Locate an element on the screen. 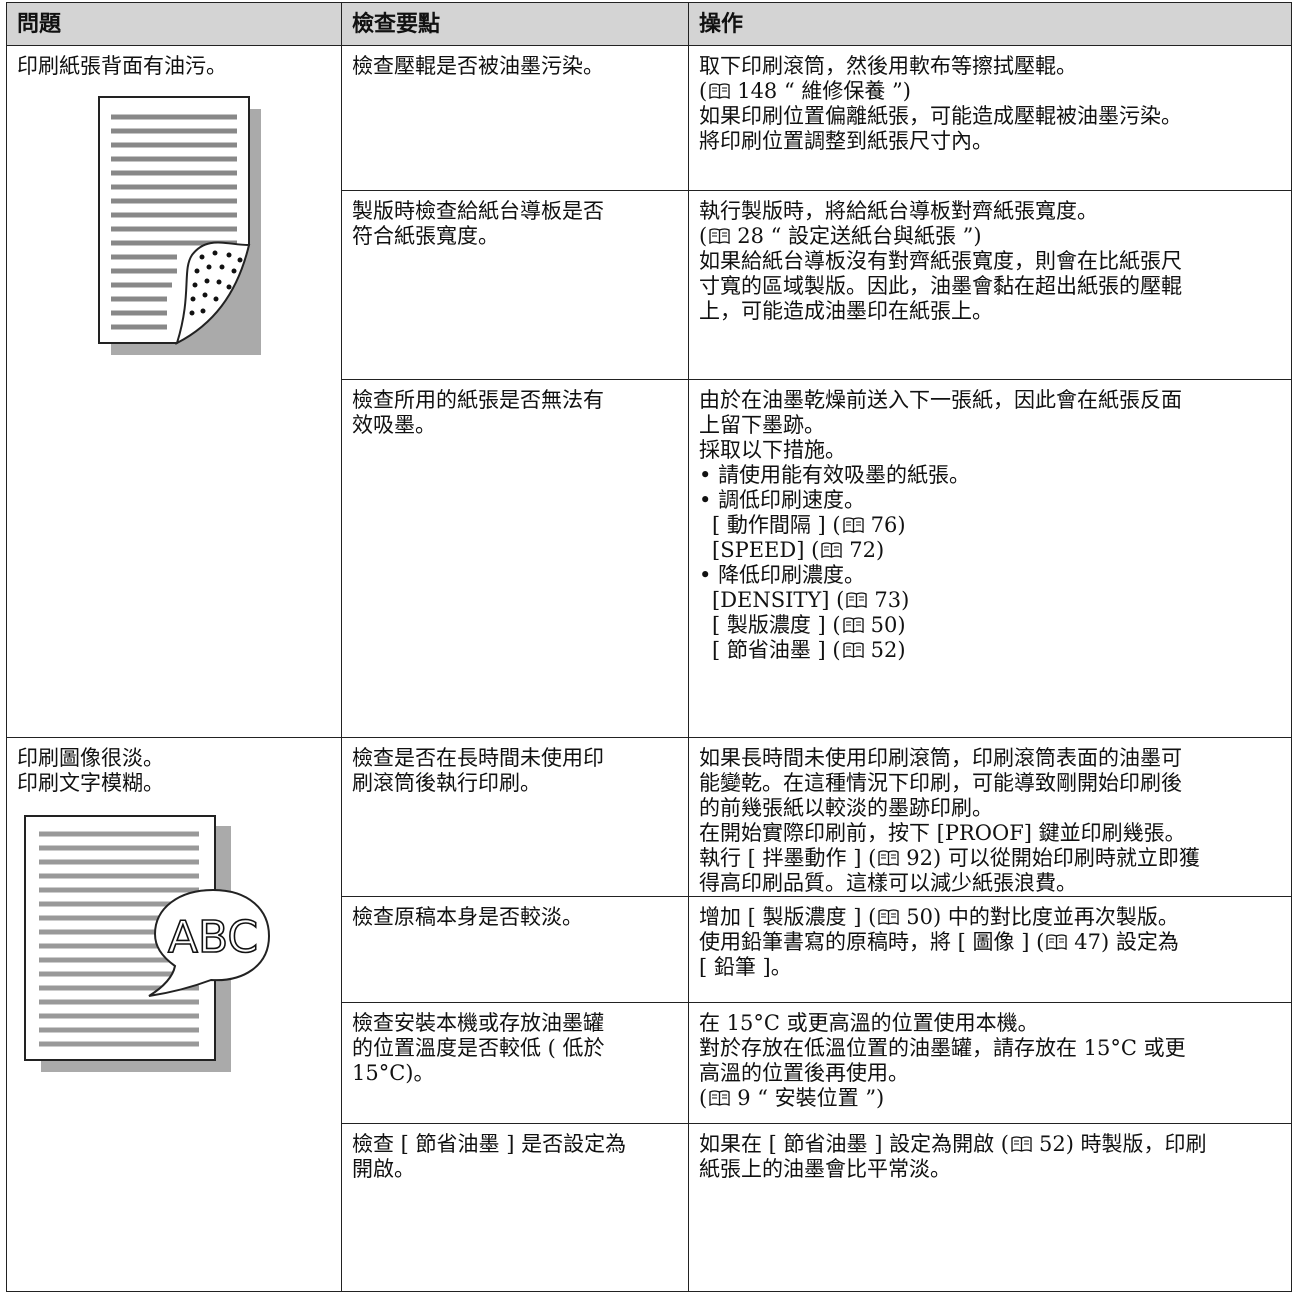 Image resolution: width=1297 pixels, height=1292 pixels. text-line: 採取以下措施。 is located at coordinates (990, 450).